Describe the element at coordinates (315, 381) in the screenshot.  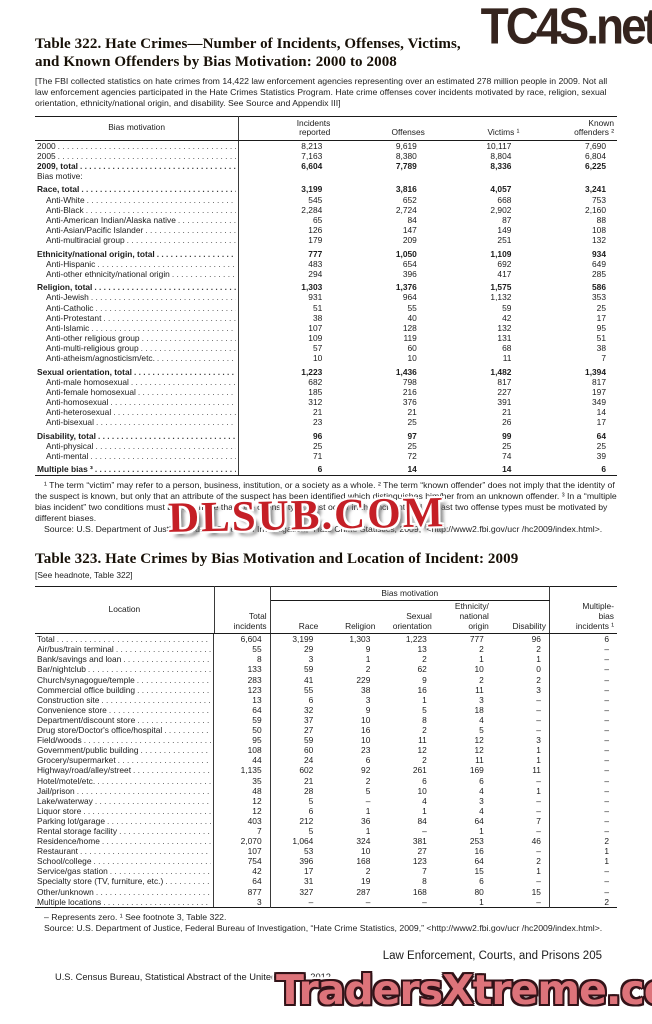
I see `cell: 682` at that location.